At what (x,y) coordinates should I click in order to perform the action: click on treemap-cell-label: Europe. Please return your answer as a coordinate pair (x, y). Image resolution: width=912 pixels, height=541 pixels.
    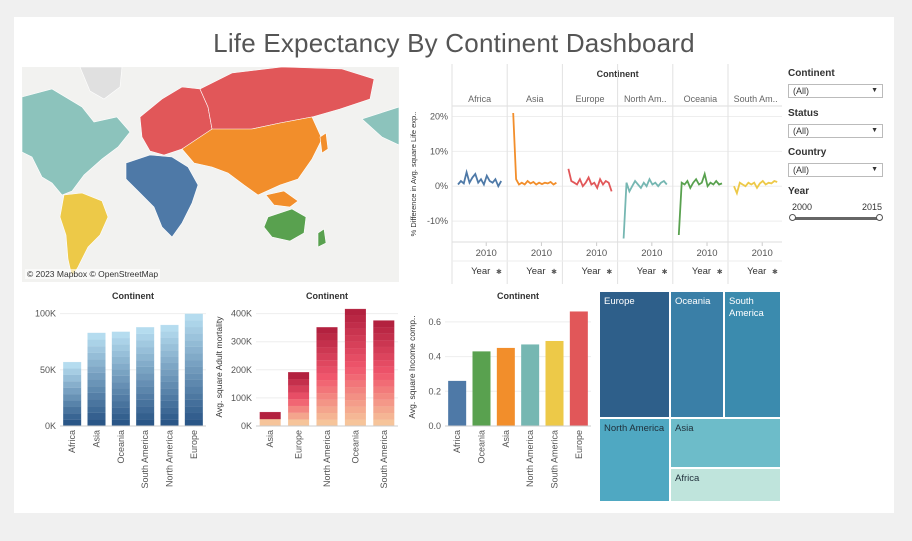
    Looking at the image, I should click on (619, 301).